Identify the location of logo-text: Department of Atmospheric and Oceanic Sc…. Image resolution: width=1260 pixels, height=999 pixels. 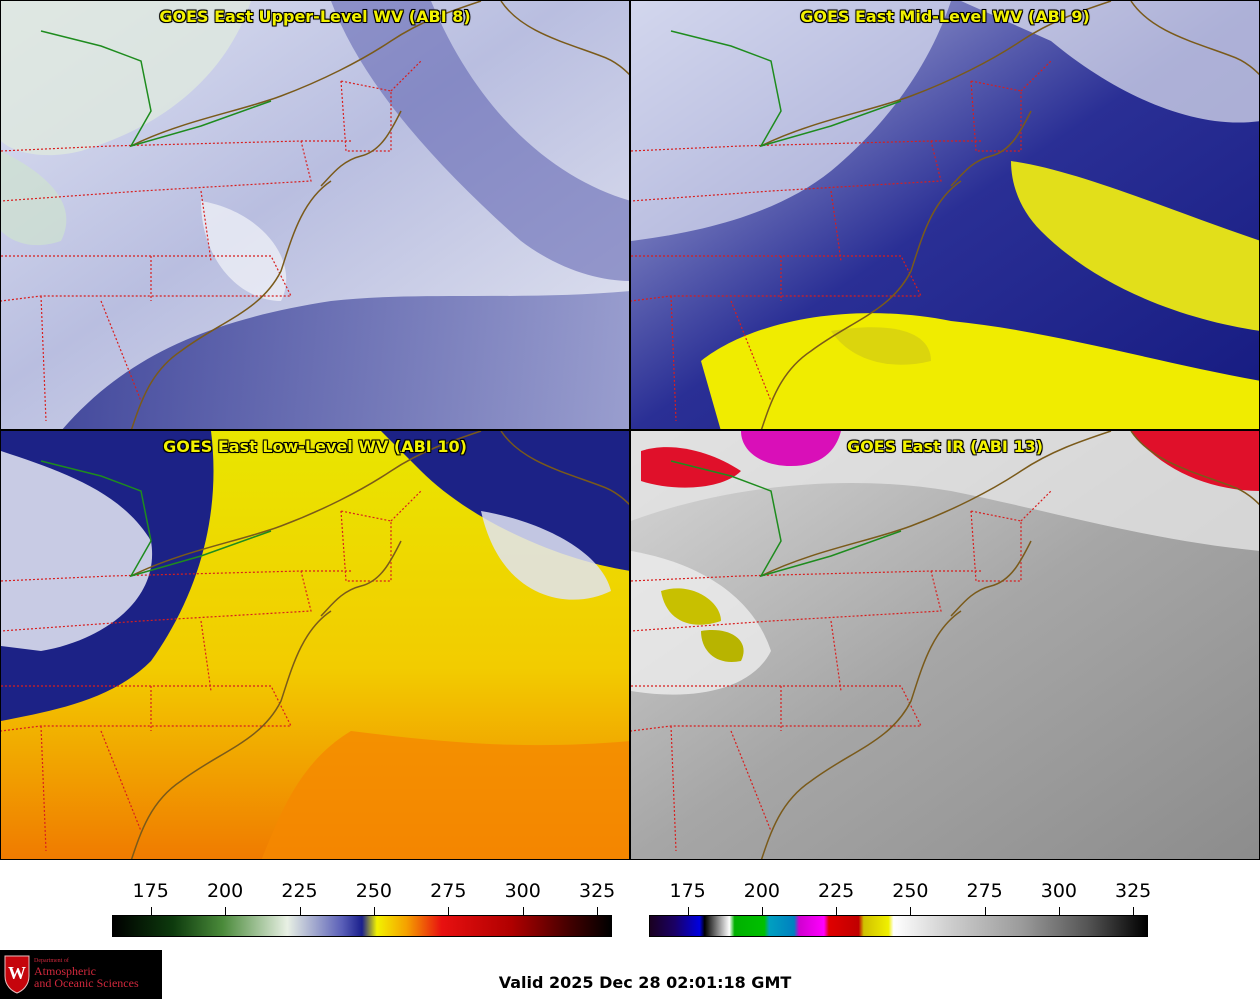
(86, 973).